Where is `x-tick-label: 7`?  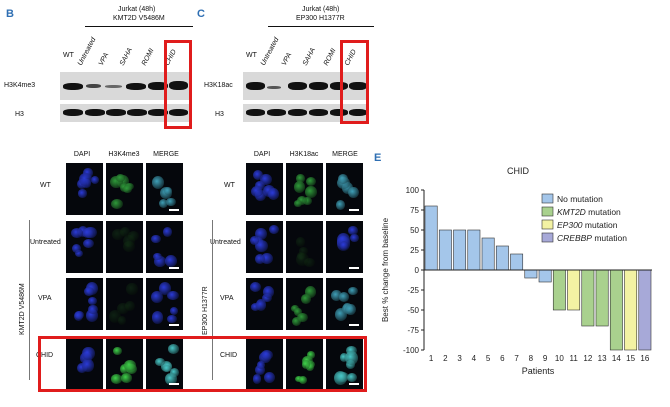
x-tick-label: 7 is located at coordinates (516, 358).